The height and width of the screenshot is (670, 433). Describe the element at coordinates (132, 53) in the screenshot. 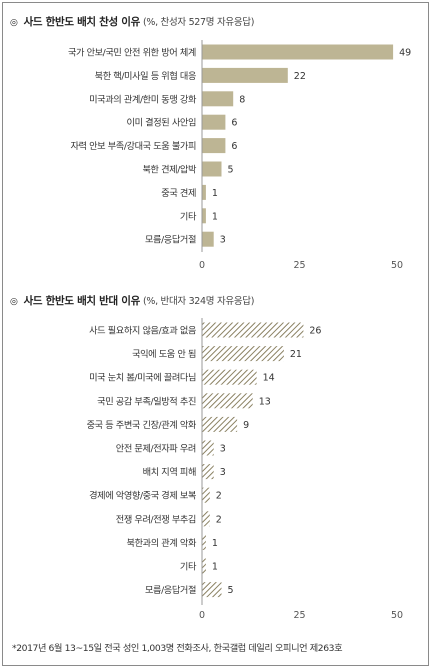

I see `category-label: 국가 안보/국민 안전 위한 방어 체계` at that location.